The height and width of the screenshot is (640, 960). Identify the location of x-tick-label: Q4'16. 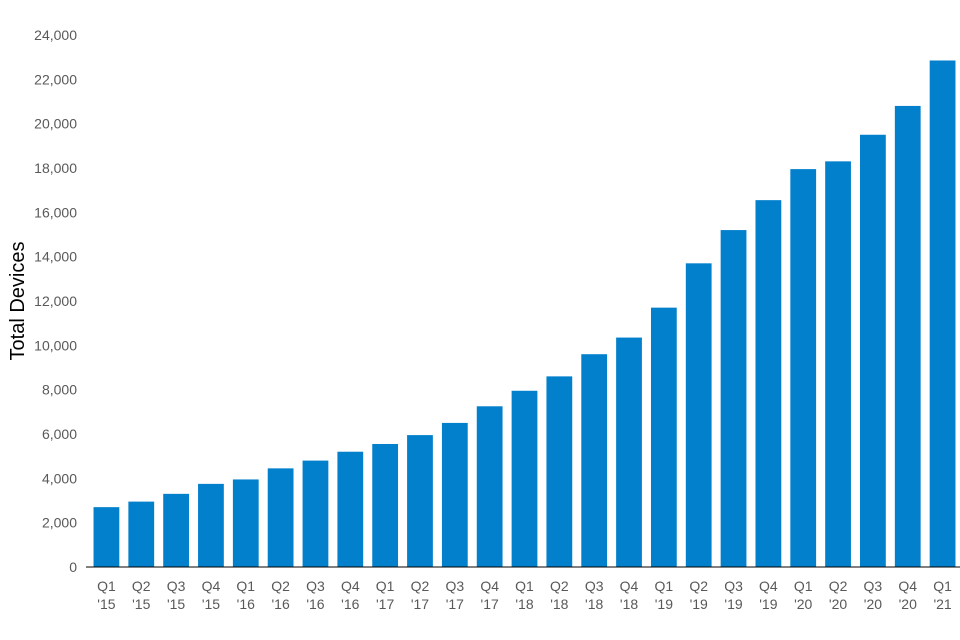
(350, 595).